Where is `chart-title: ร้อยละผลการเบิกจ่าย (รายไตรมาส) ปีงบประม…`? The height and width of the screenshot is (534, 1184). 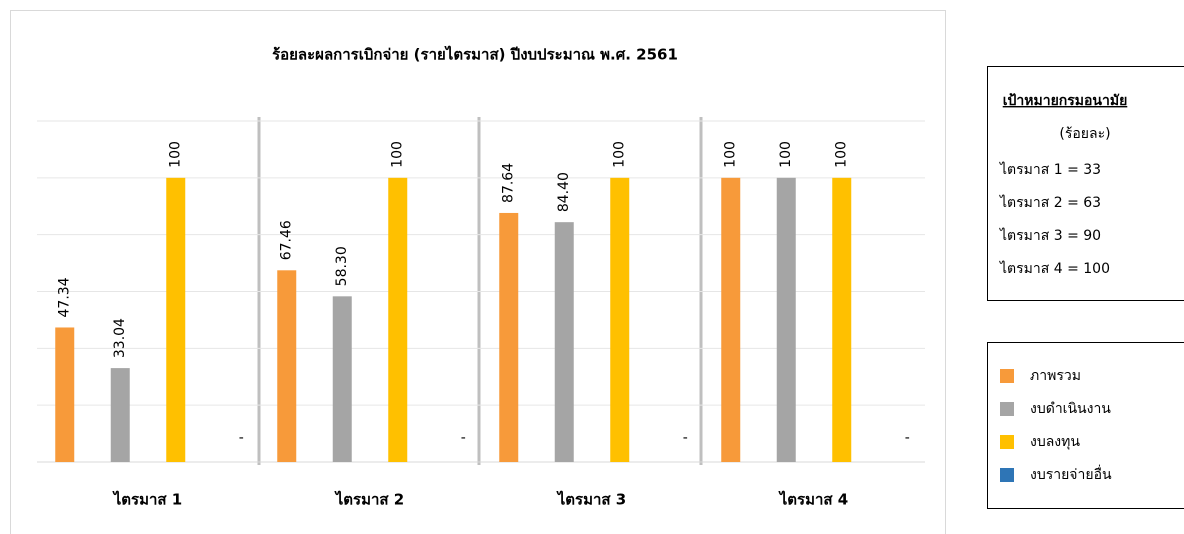
chart-title: ร้อยละผลการเบิกจ่าย (รายไตรมาส) ปีงบประม… is located at coordinates (475, 54).